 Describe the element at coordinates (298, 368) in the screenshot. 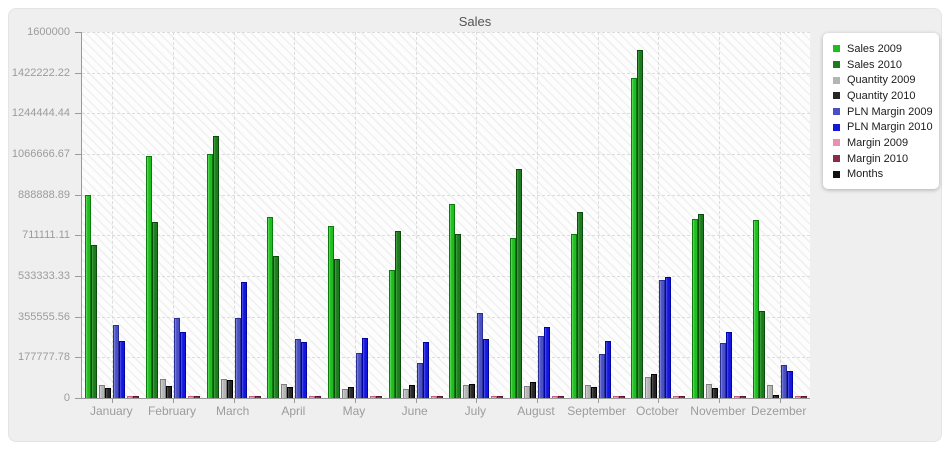

I see `bar-pln-margin-2009-april` at that location.